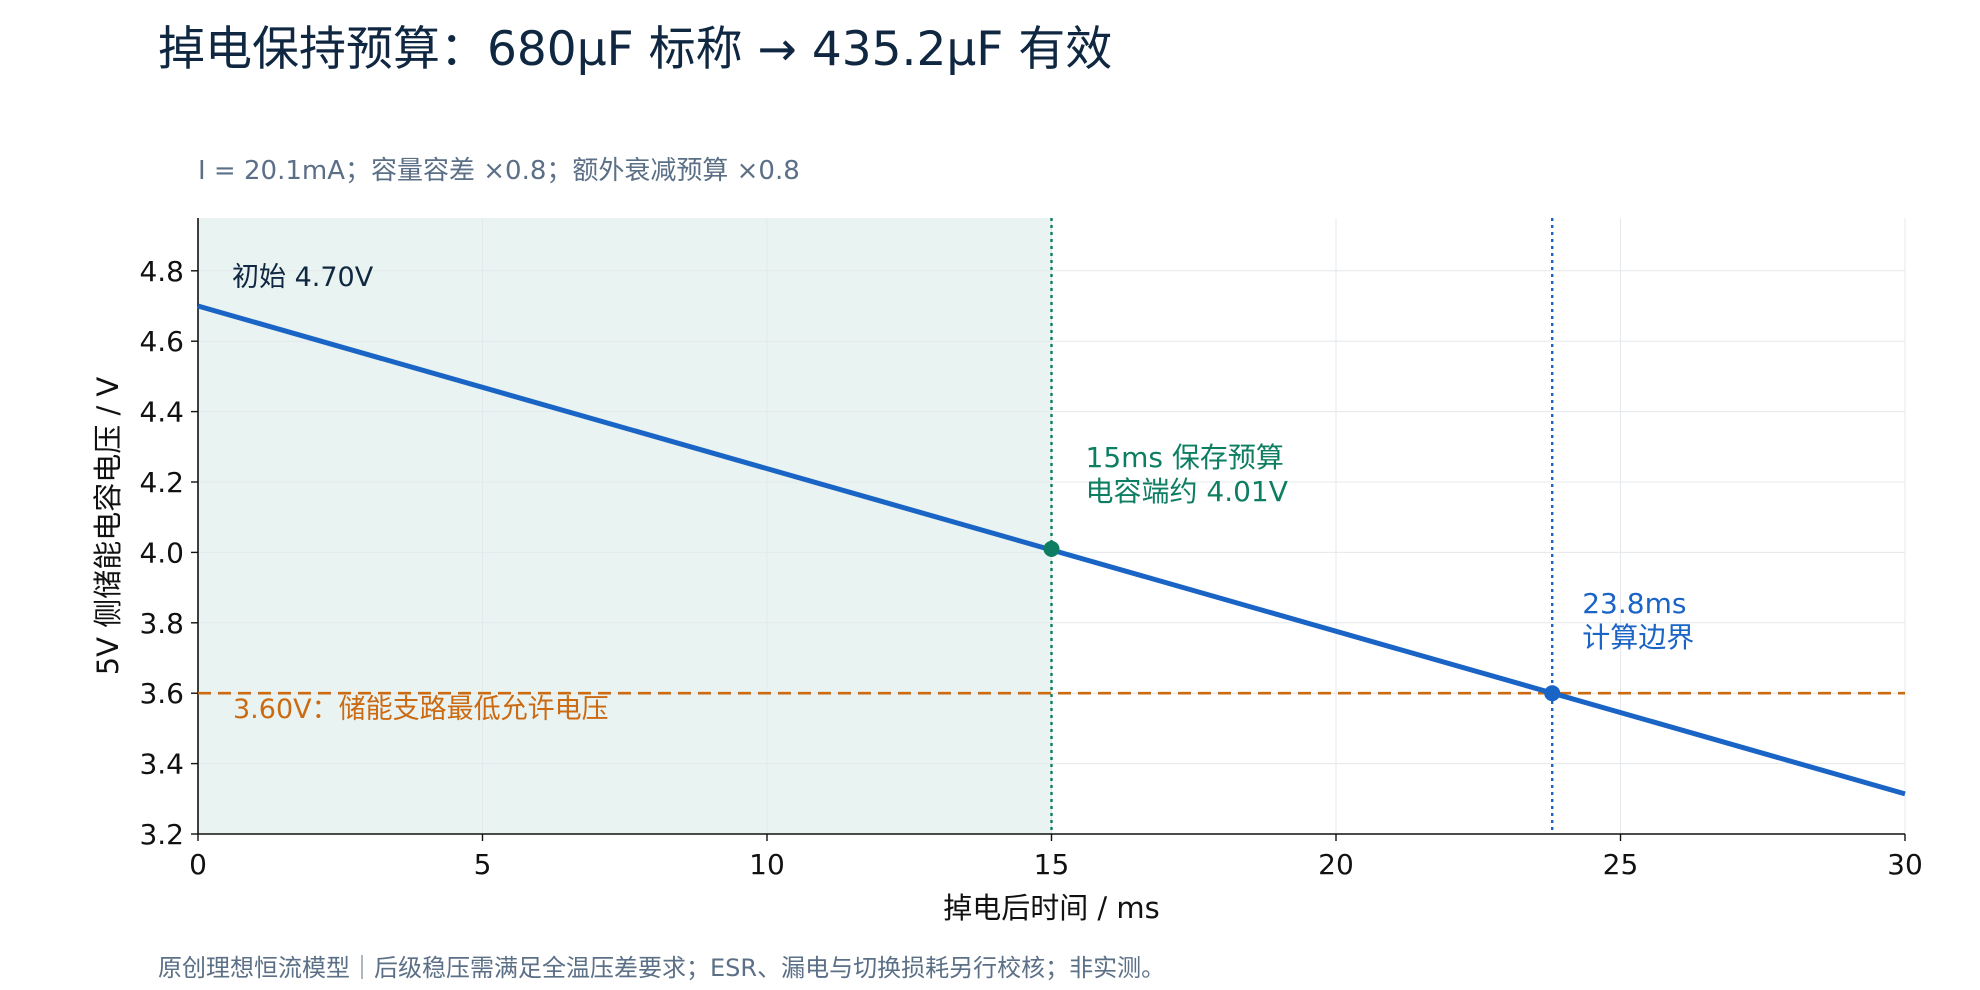  Describe the element at coordinates (1552, 693) in the screenshot. I see `boundary-point` at that location.